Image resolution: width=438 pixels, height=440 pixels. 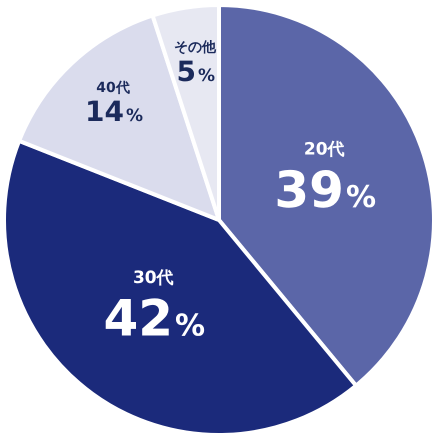 What do you see at coordinates (114, 111) in the screenshot?
I see `data-label: 14%` at bounding box center [114, 111].